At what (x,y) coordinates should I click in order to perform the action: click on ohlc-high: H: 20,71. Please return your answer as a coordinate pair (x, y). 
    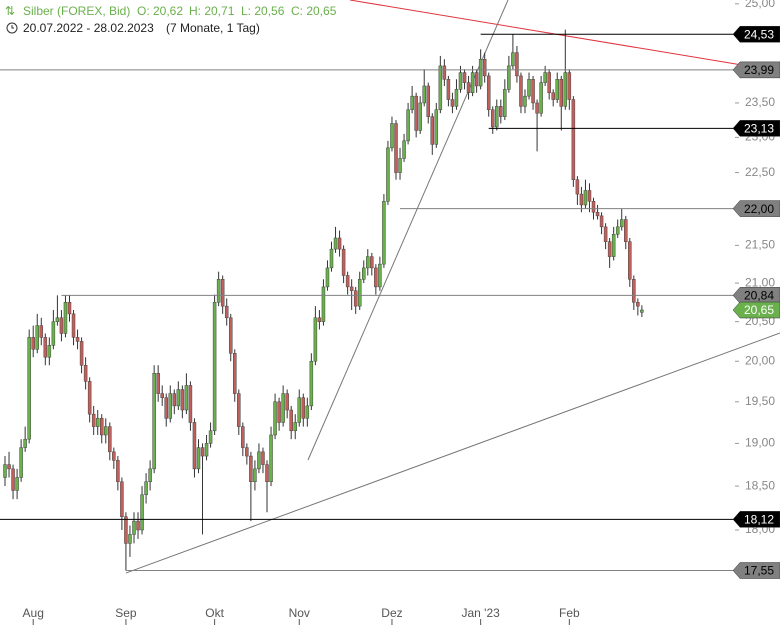
    Looking at the image, I should click on (212, 11).